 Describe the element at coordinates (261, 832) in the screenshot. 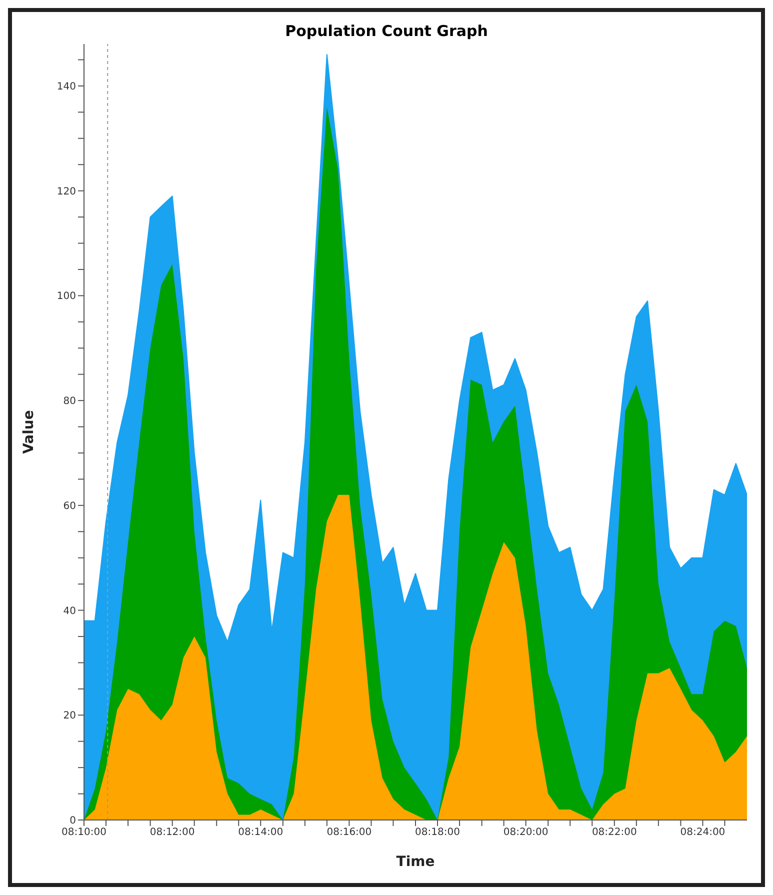

I see `x-tick-label: 08:14:00` at that location.